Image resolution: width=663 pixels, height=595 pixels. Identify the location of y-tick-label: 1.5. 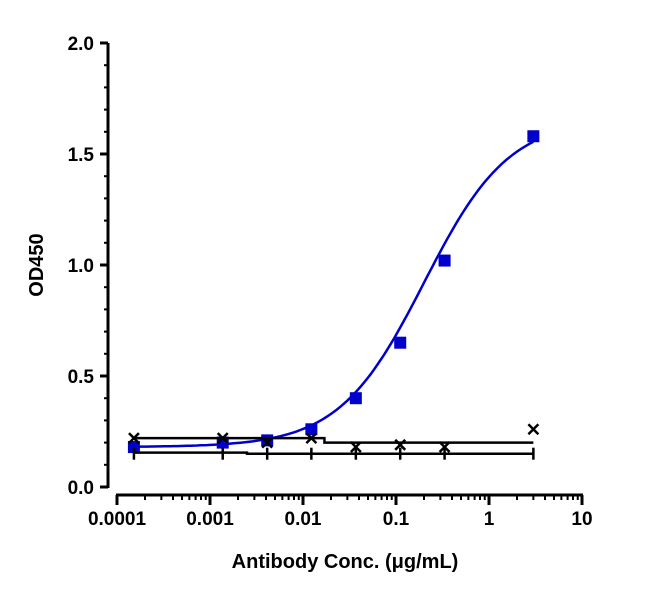
(81, 155).